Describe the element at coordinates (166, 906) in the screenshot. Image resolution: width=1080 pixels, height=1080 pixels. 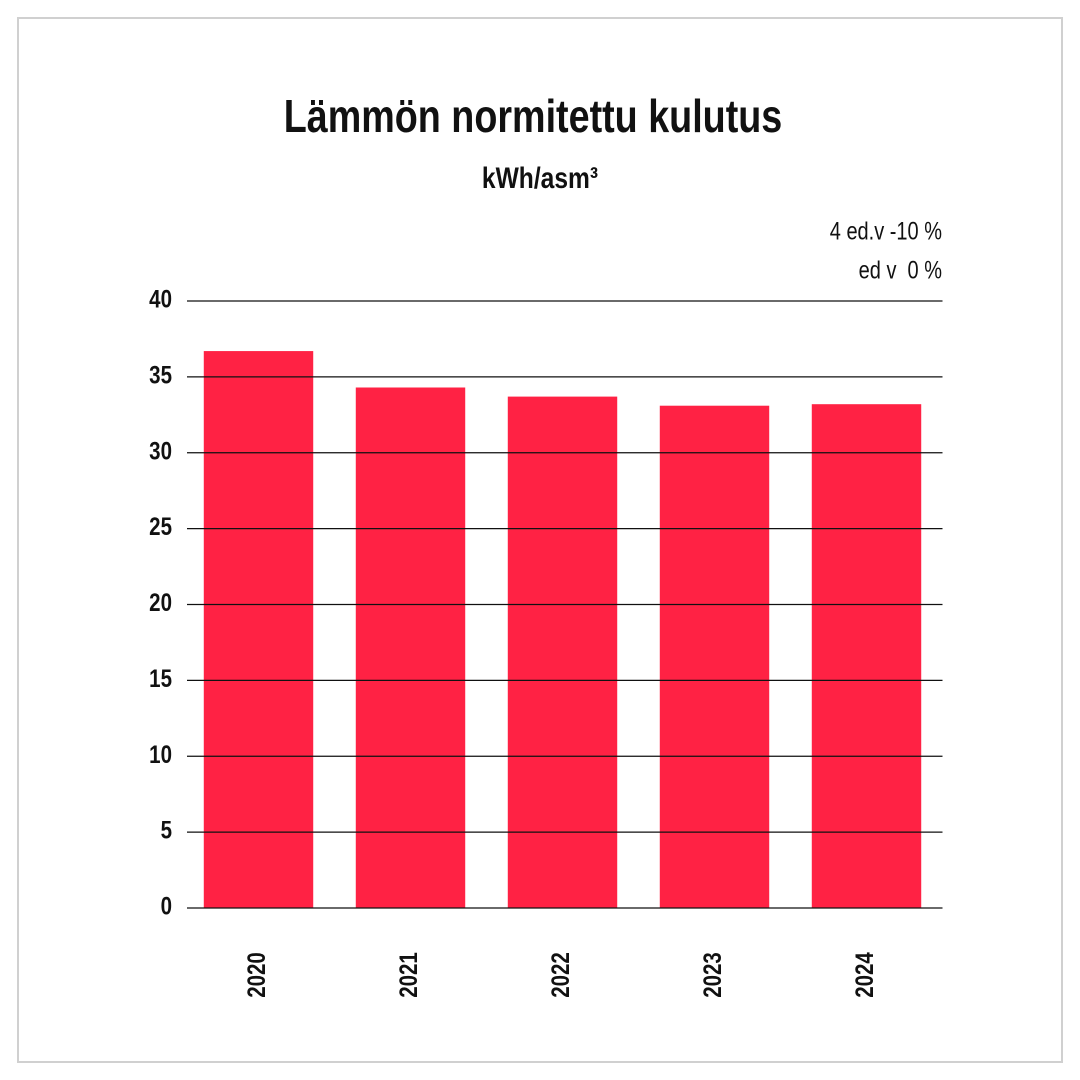
I see `y-tick-label: 0` at that location.